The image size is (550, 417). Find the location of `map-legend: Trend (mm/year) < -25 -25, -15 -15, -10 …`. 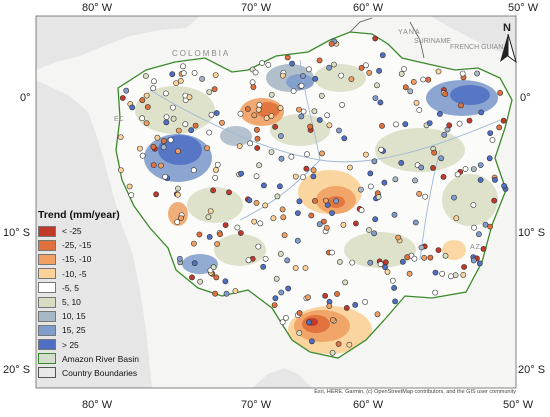

map-legend: Trend (mm/year) < -25 -25, -15 -15, -10 … is located at coordinates (97, 294).